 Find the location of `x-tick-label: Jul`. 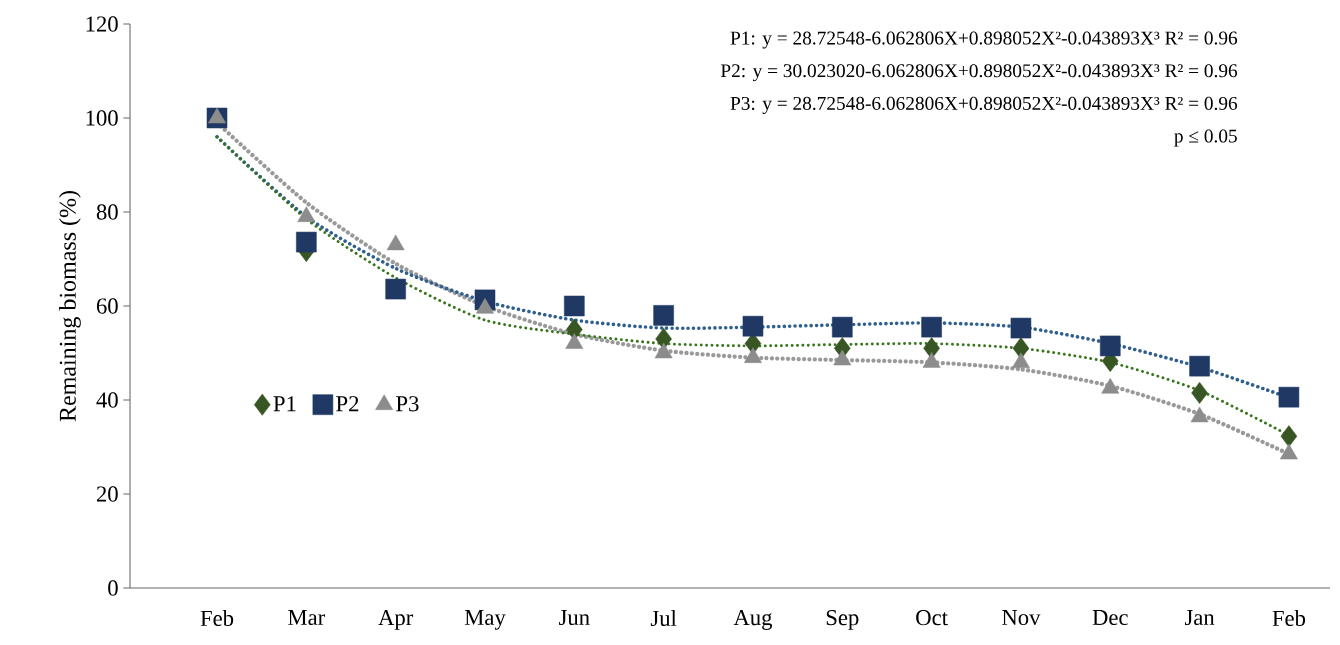

x-tick-label: Jul is located at coordinates (663, 618).